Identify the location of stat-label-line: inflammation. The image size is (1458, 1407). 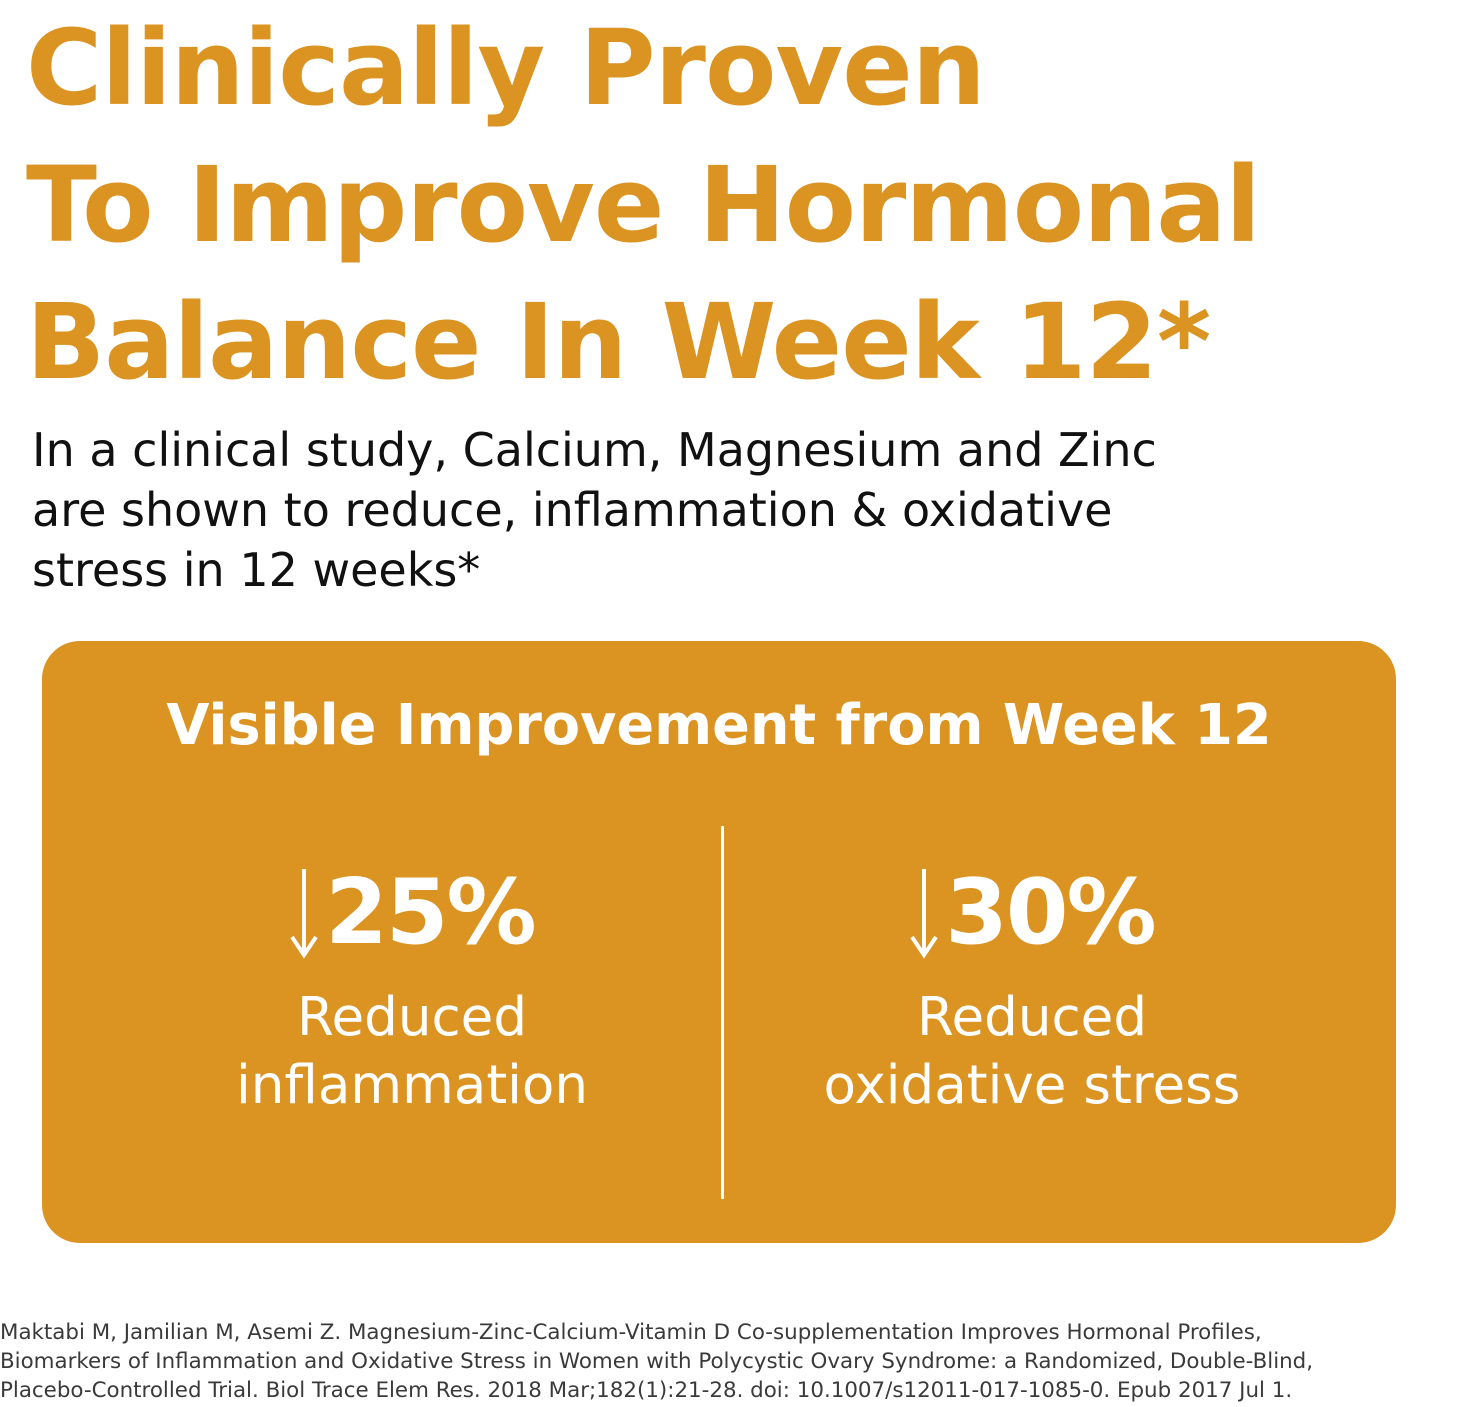
(412, 1085).